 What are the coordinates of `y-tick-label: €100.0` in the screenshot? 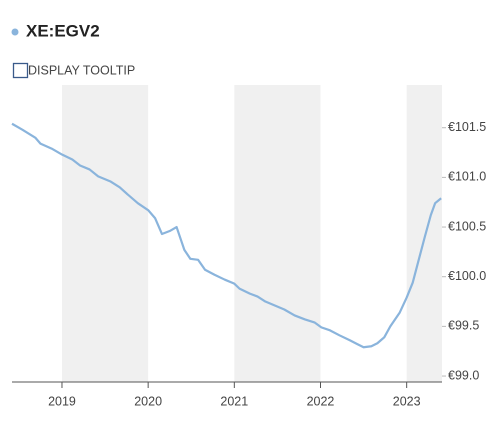 It's located at (467, 276).